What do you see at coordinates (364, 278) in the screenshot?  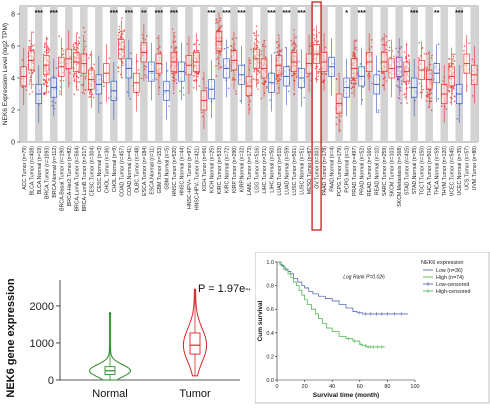 I see `log-rank-label: Log Rank P=0.026` at bounding box center [364, 278].